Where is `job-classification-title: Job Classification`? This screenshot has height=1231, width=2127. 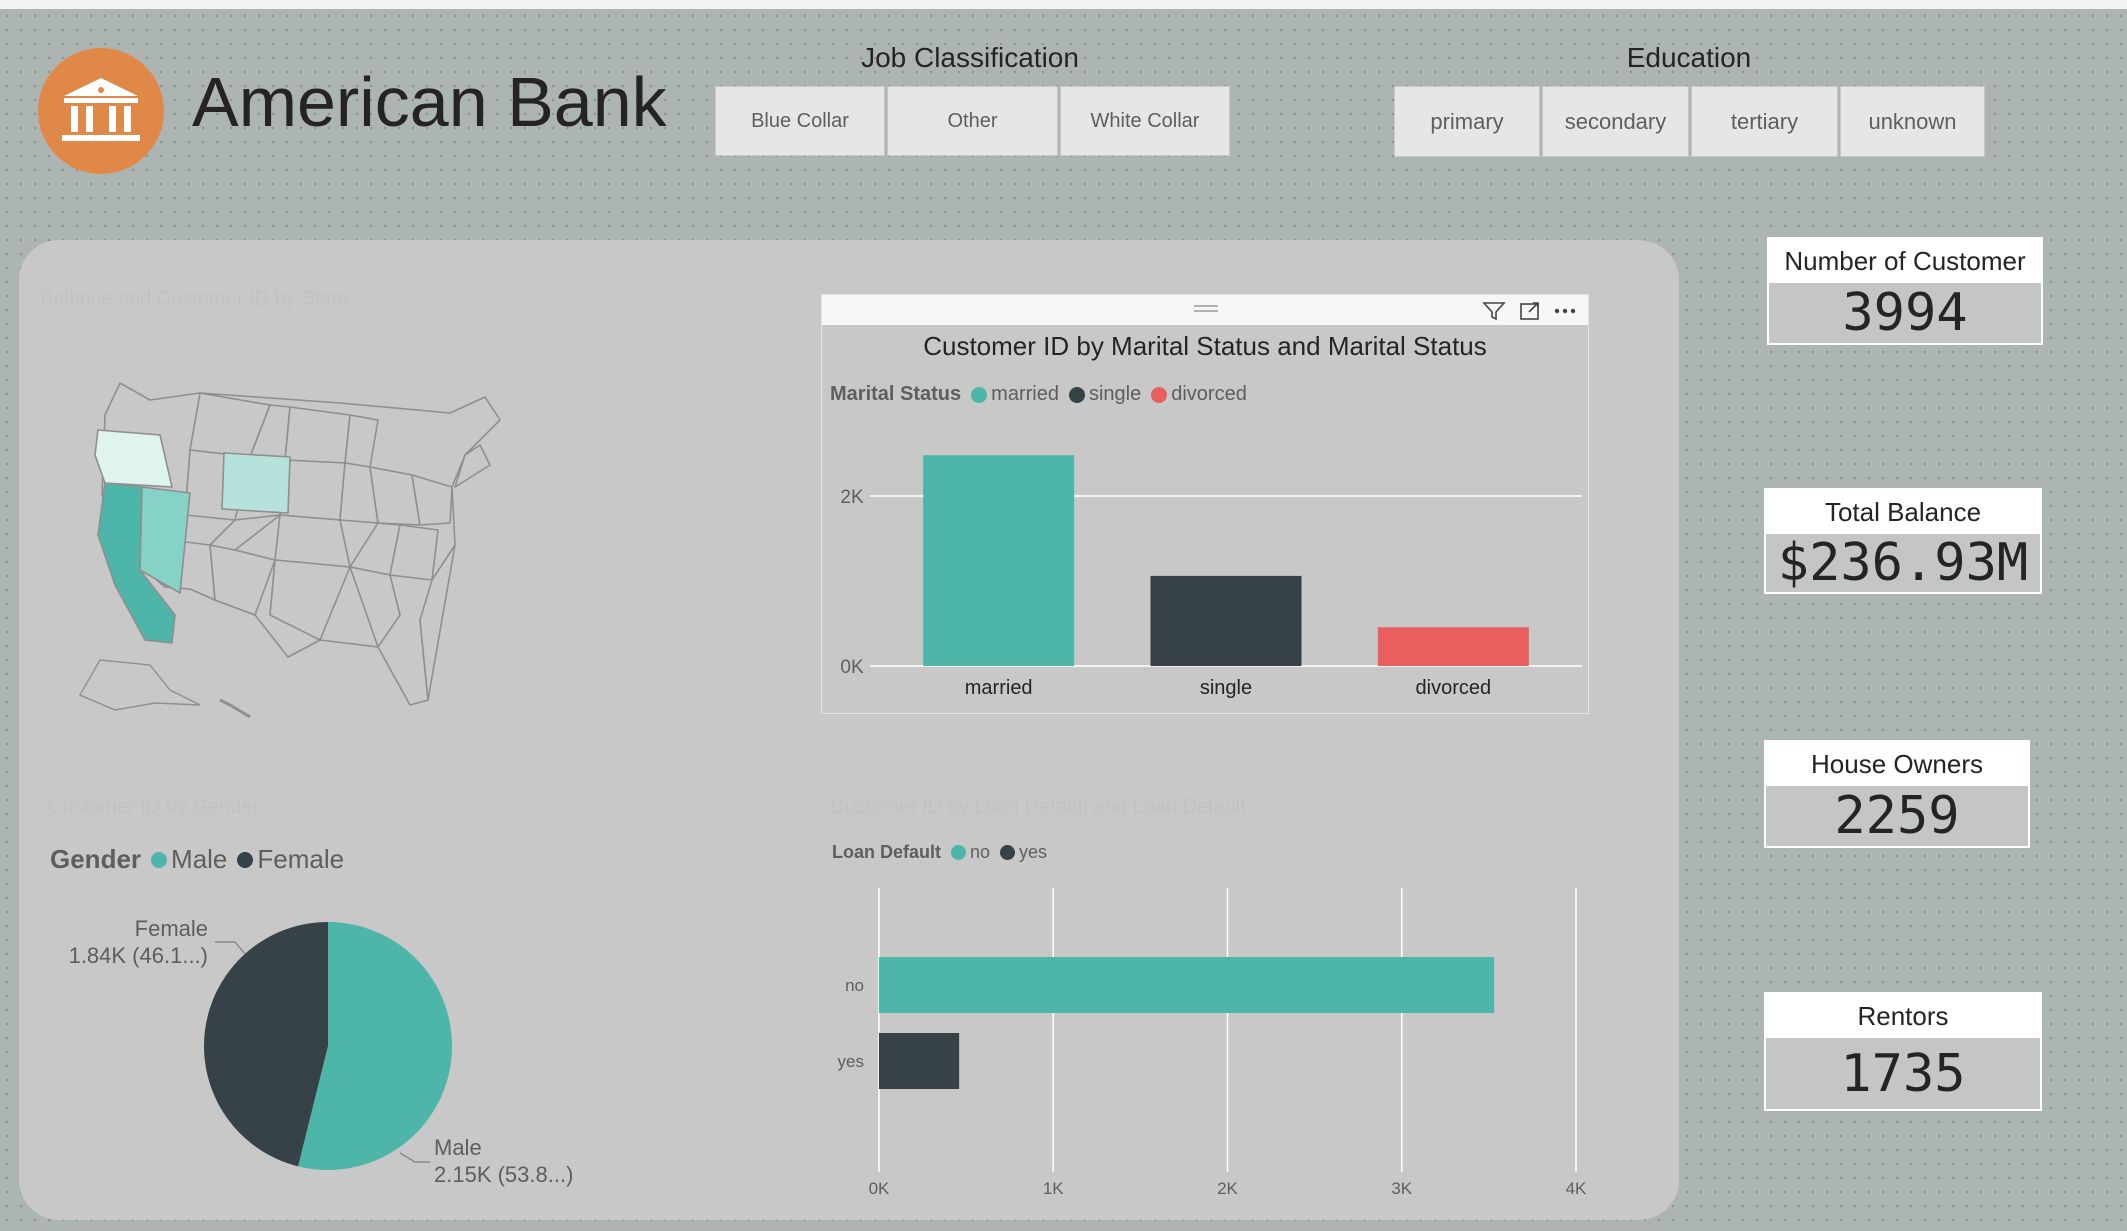
job-classification-title: Job Classification is located at coordinates (970, 57).